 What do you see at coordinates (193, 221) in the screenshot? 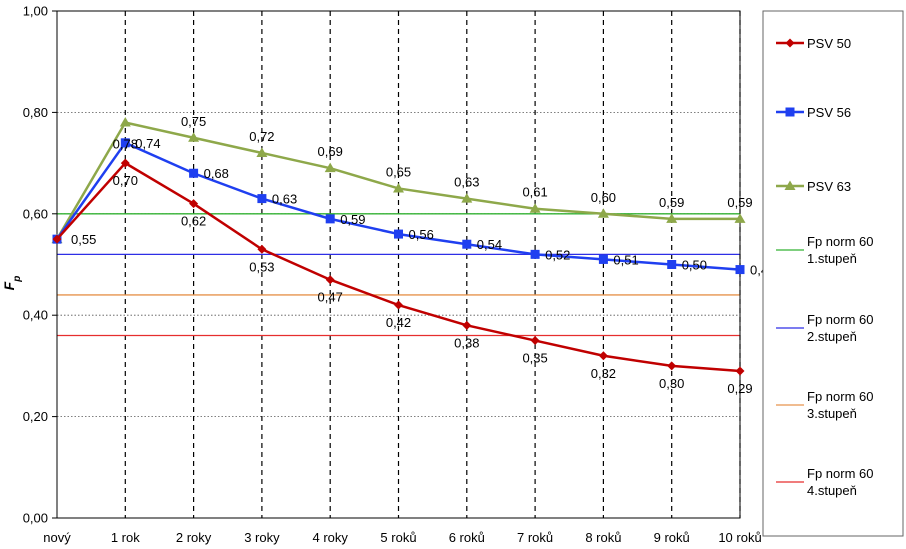
I see `series-1-label-2: 0,62` at bounding box center [193, 221].